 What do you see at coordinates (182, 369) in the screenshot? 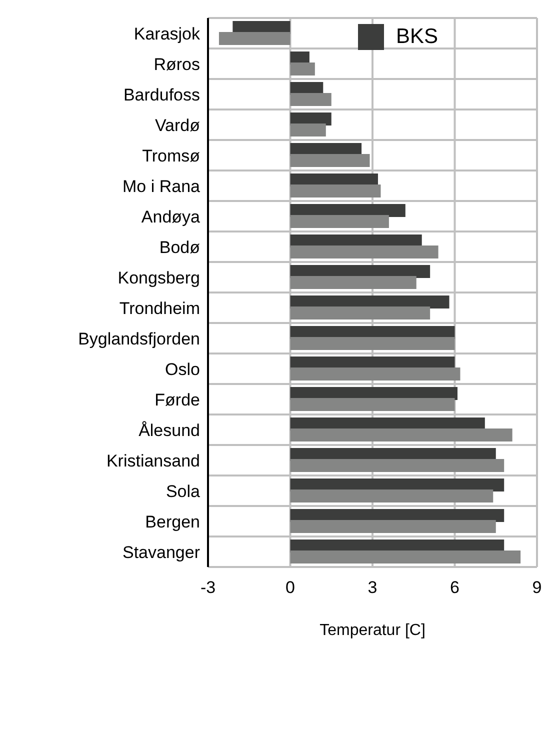
I see `y-tick-label: Oslo` at bounding box center [182, 369].